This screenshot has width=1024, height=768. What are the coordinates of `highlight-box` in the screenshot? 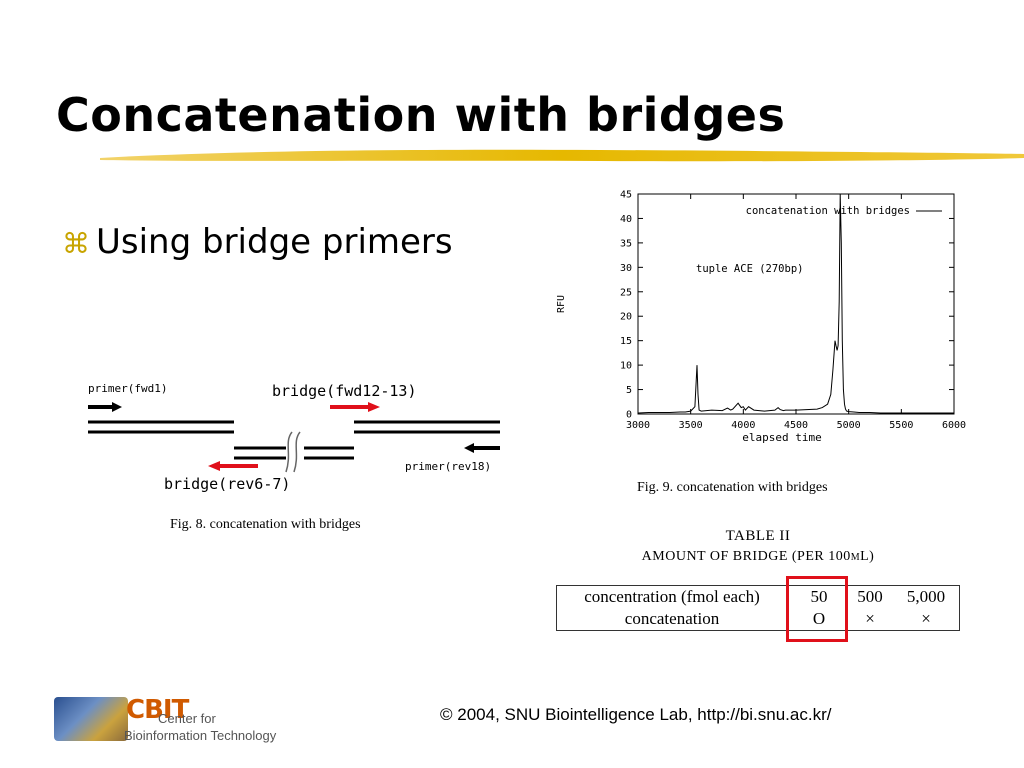 It's located at (817, 609).